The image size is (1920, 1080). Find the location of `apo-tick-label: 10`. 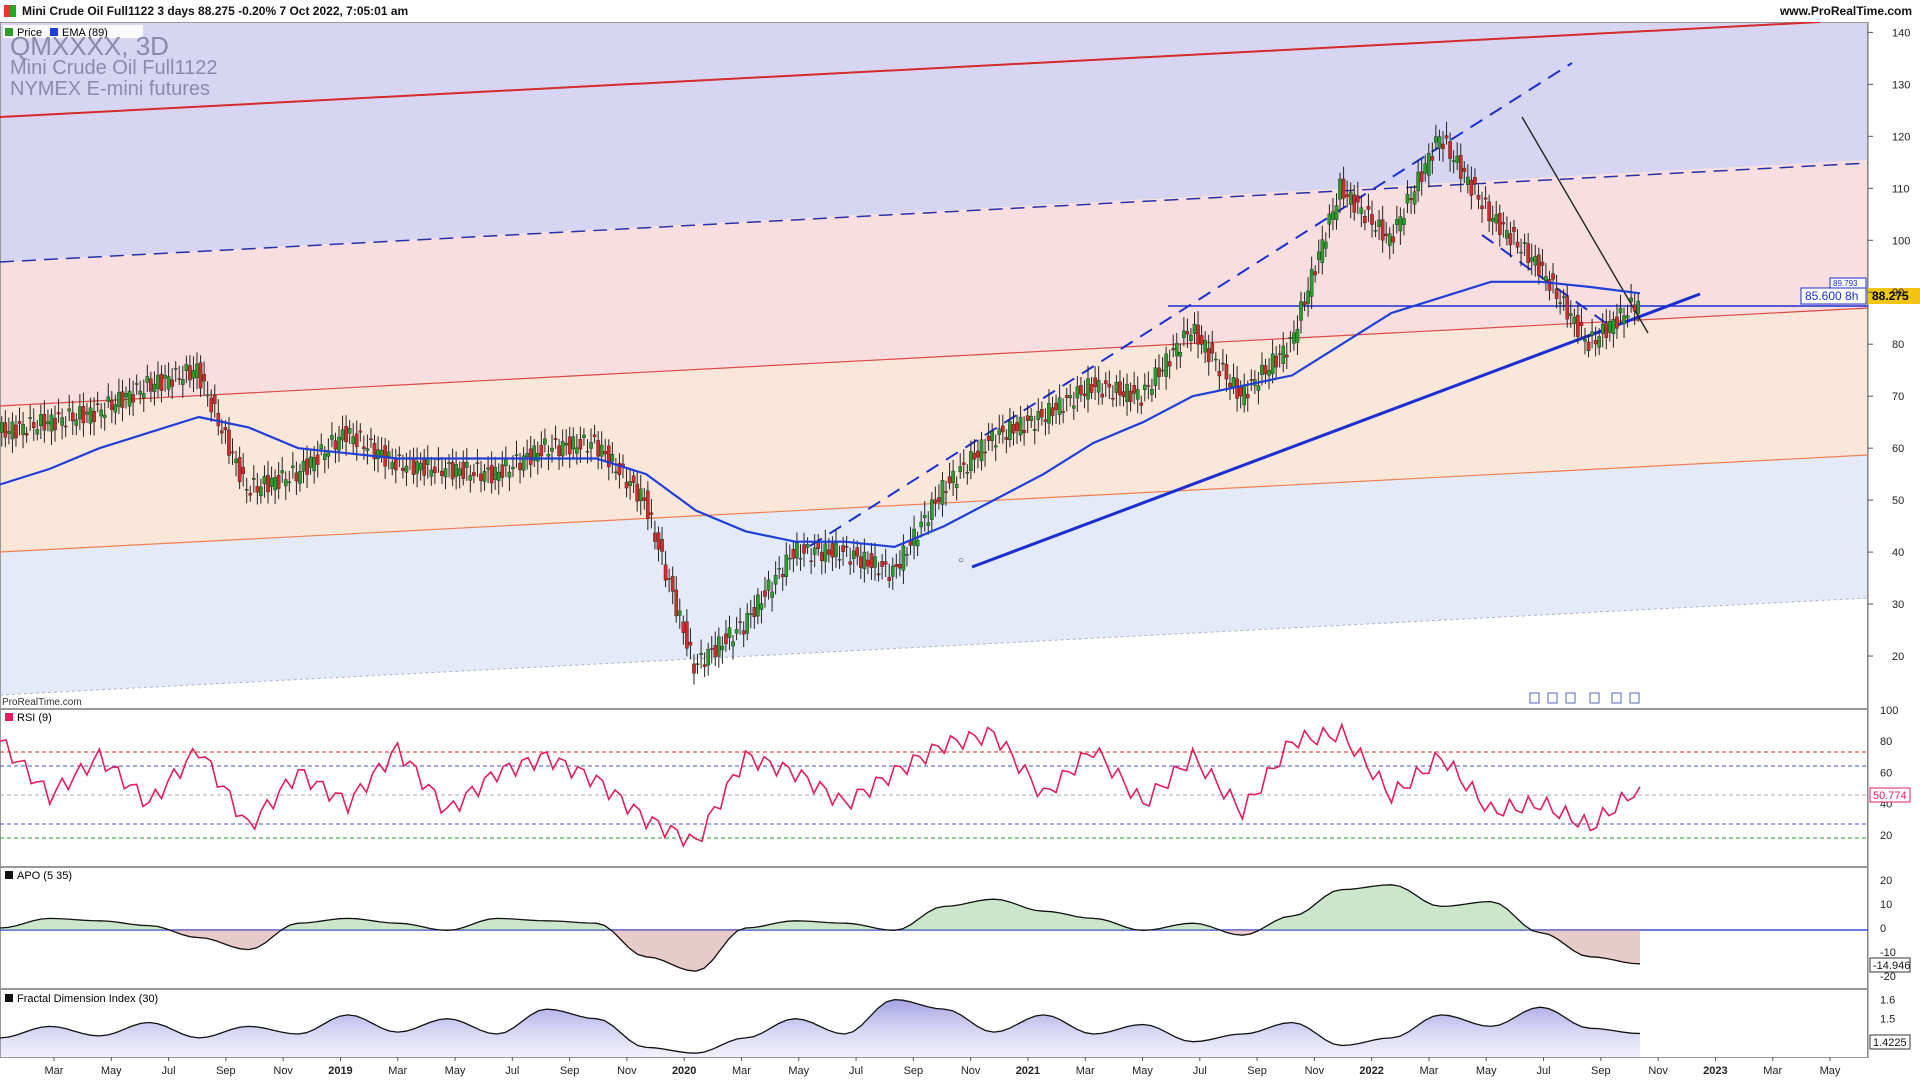

apo-tick-label: 10 is located at coordinates (1886, 905).